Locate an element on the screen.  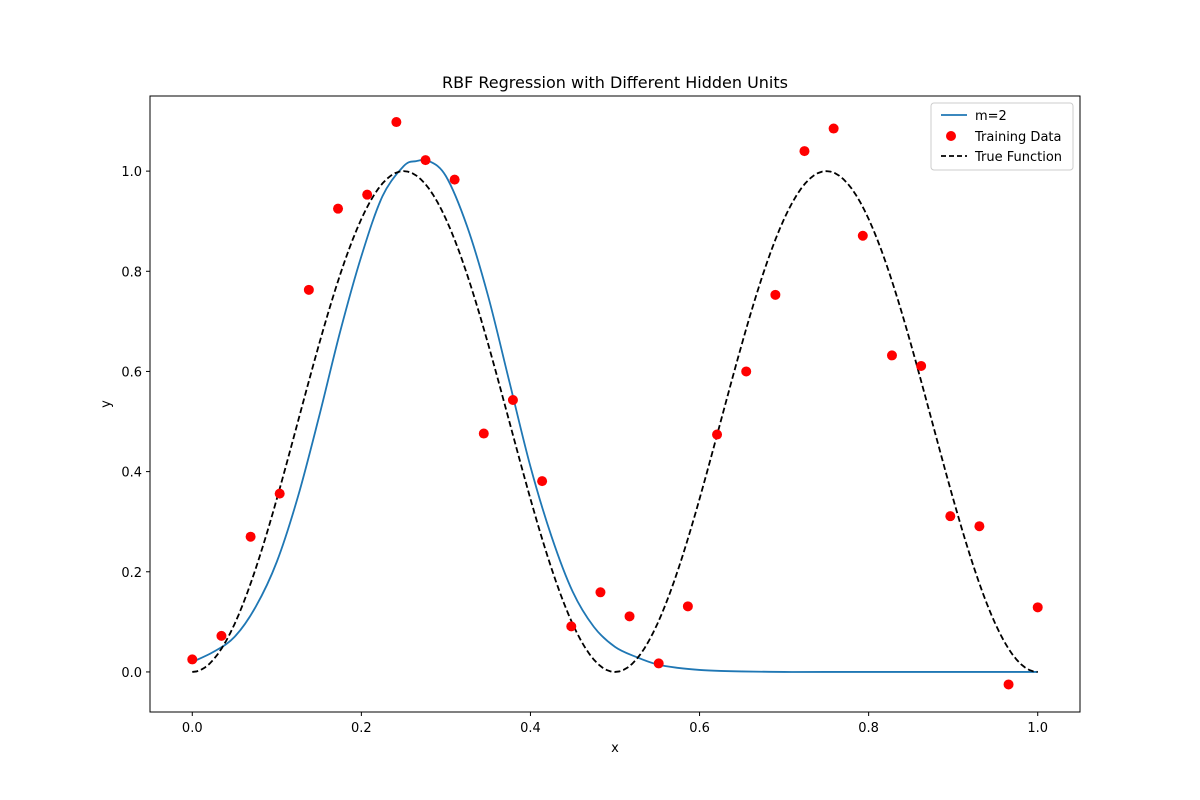
x-tick-label: 1.0 is located at coordinates (1037, 728).